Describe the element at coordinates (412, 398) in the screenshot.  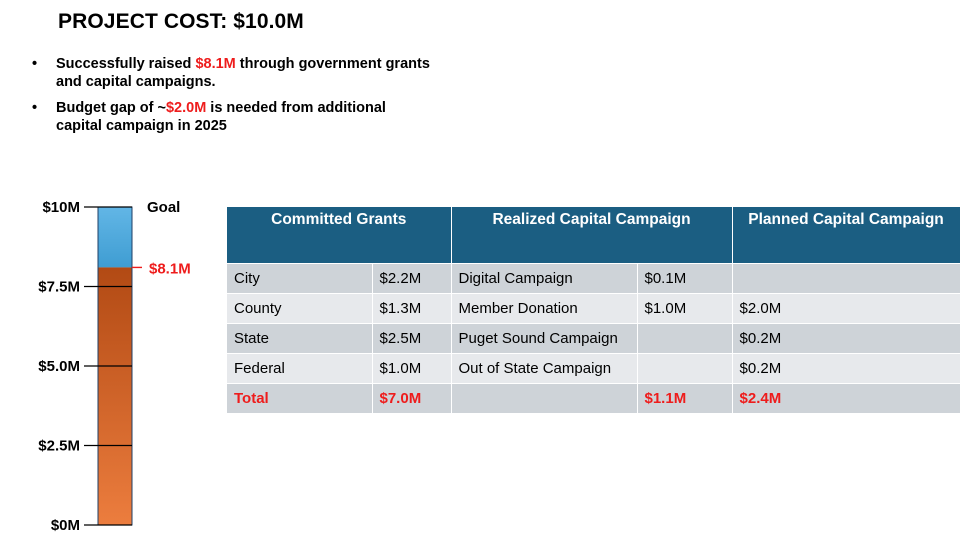
I see `total-cell: $7.0M` at that location.